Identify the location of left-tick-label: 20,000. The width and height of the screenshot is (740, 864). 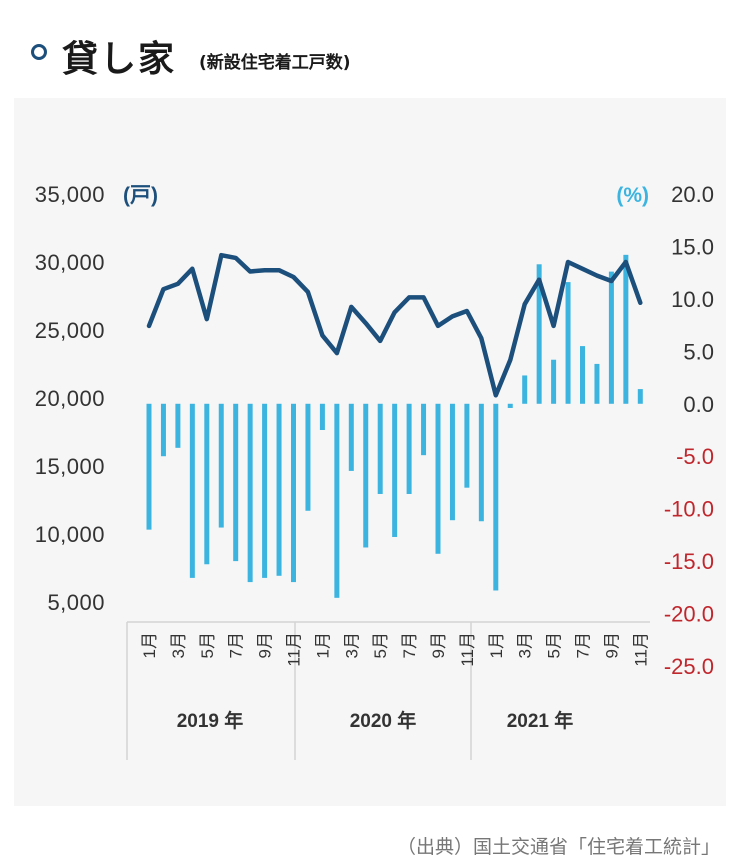
(70, 398).